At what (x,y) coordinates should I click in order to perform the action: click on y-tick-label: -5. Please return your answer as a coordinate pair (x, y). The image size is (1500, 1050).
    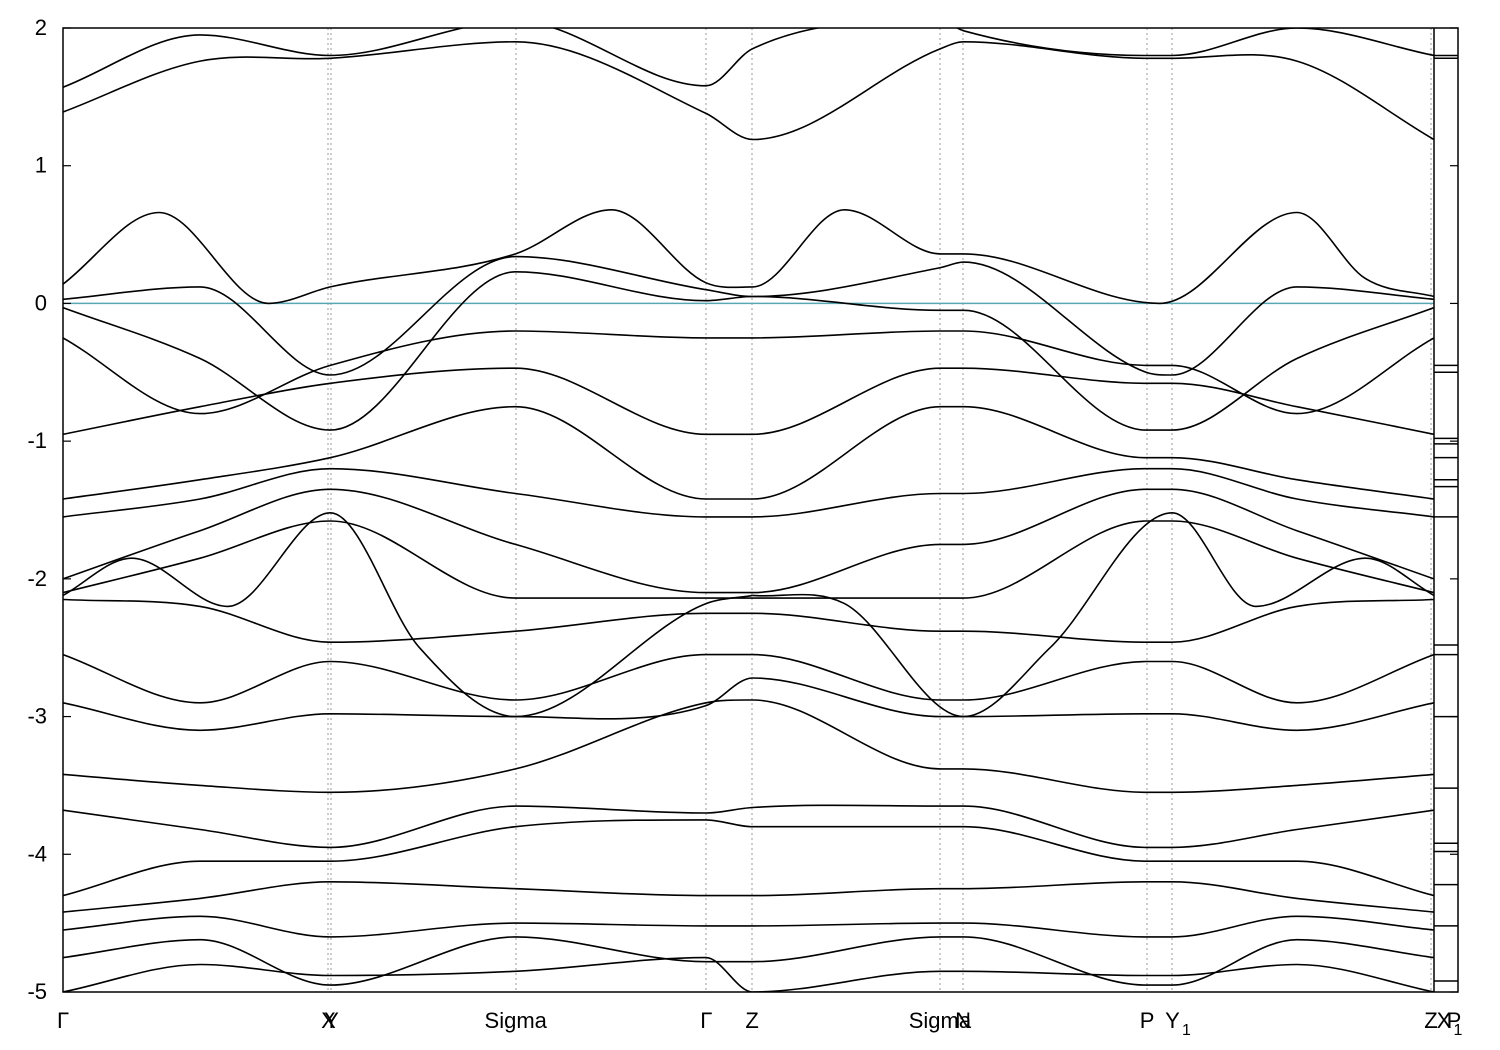
    Looking at the image, I should click on (37, 991).